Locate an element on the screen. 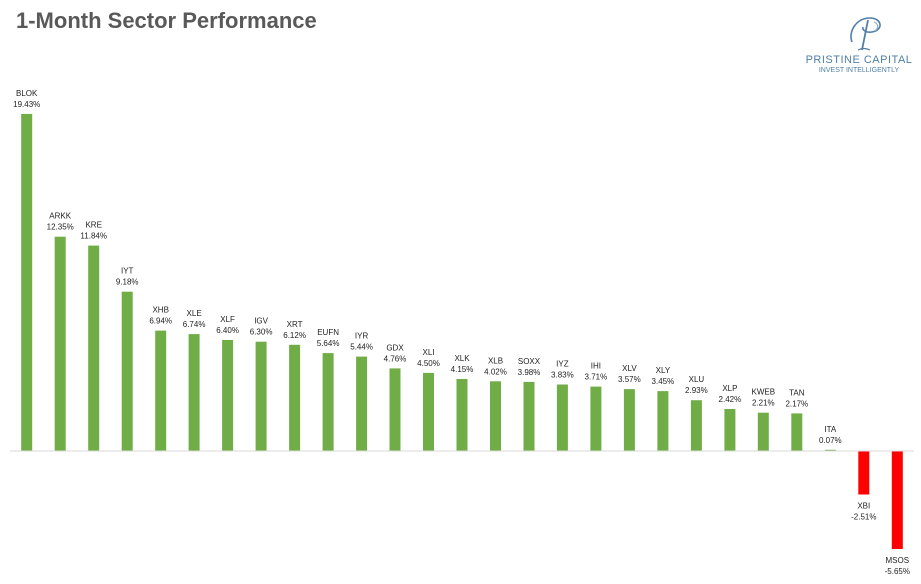 The width and height of the screenshot is (921, 584). bar-xlf is located at coordinates (228, 395).